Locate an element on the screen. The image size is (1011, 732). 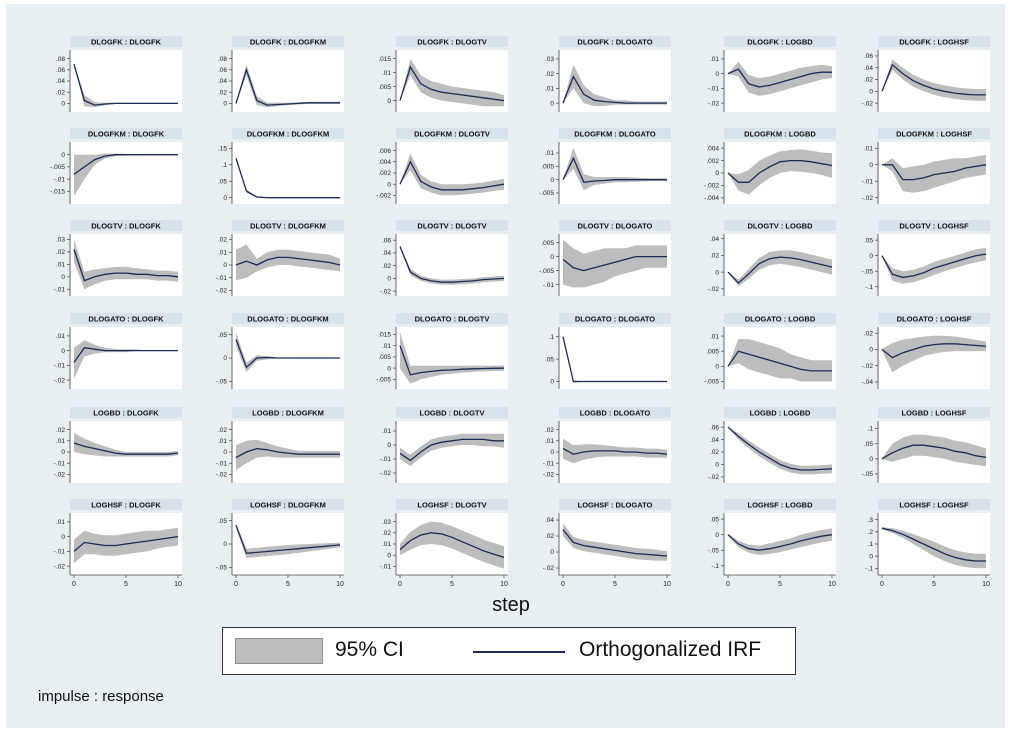
irf-panel: DLOGFK : DLOGFKM 0 .02 .04 .06 .08 is located at coordinates (281, 74).